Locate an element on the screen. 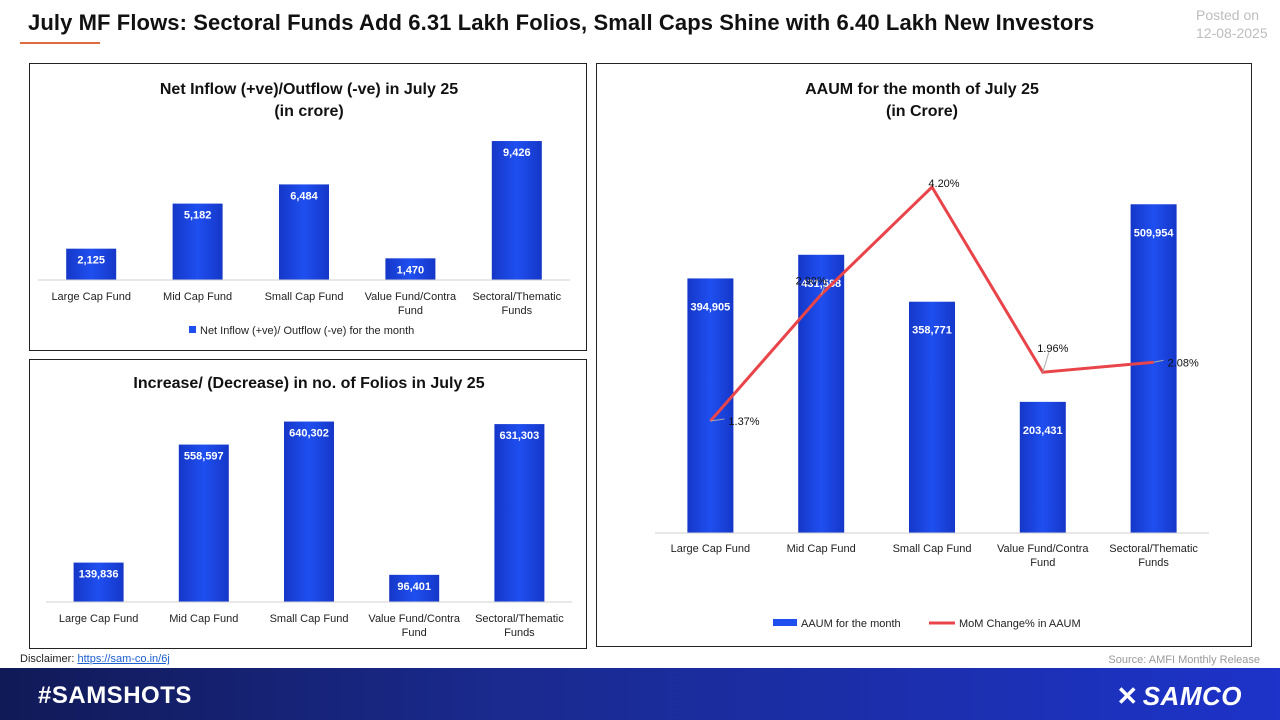 The image size is (1280, 720). bar-value-label: 1,470 is located at coordinates (411, 270).